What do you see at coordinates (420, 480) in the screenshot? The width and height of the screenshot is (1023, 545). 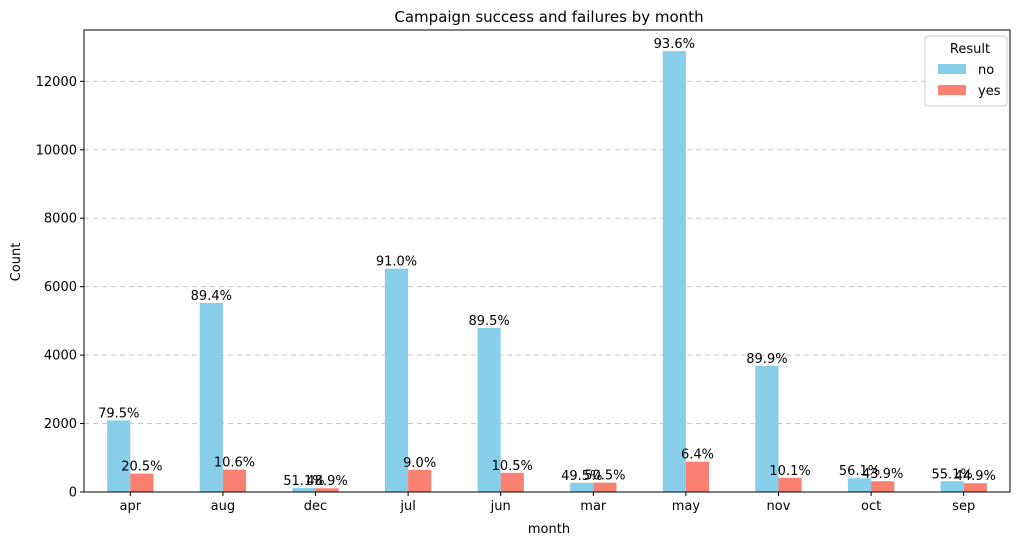 I see `bar-yes-jul` at bounding box center [420, 480].